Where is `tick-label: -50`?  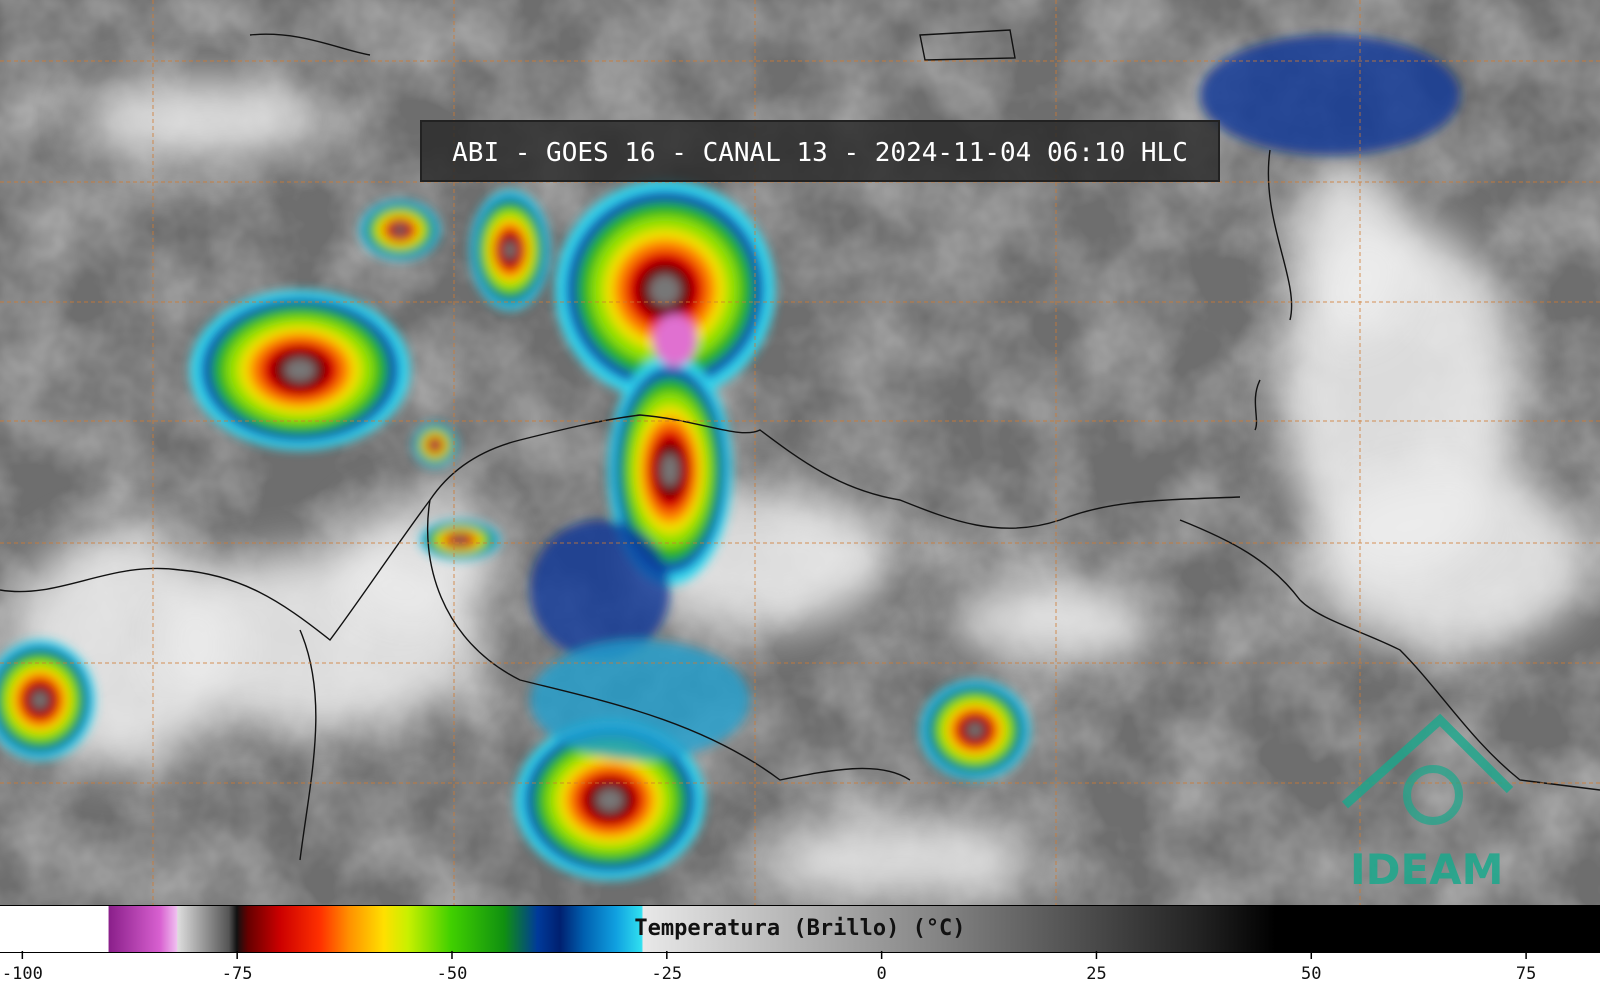
tick-label: -50 is located at coordinates (452, 974).